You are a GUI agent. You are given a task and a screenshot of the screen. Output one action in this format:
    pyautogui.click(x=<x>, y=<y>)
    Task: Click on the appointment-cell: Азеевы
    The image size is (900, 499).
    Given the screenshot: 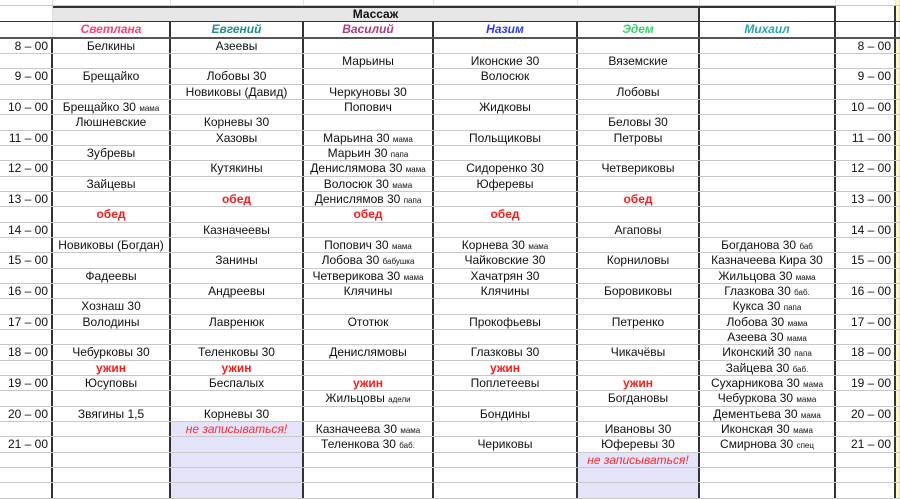 What is the action you would take?
    pyautogui.click(x=237, y=45)
    